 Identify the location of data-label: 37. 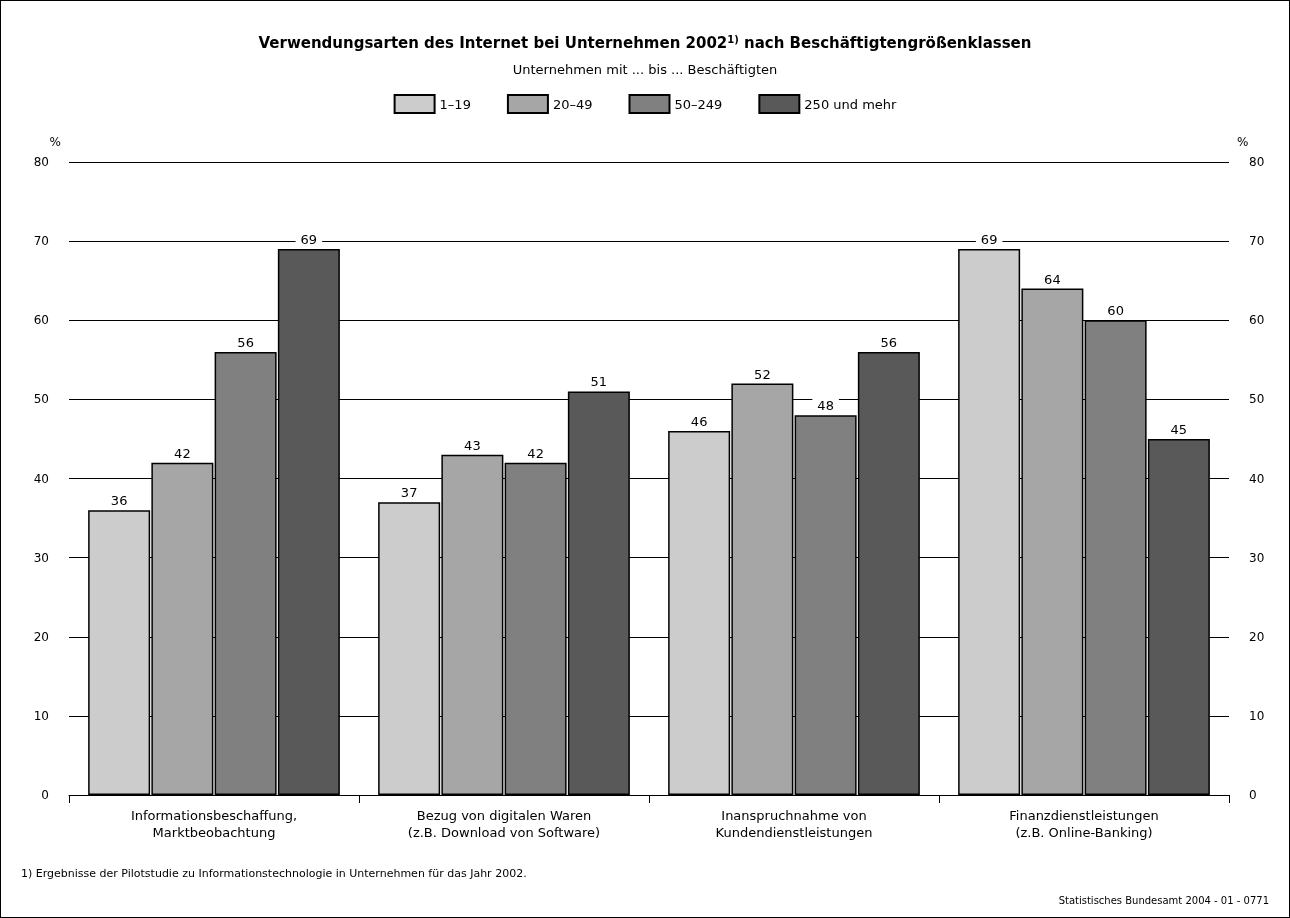
(409, 493).